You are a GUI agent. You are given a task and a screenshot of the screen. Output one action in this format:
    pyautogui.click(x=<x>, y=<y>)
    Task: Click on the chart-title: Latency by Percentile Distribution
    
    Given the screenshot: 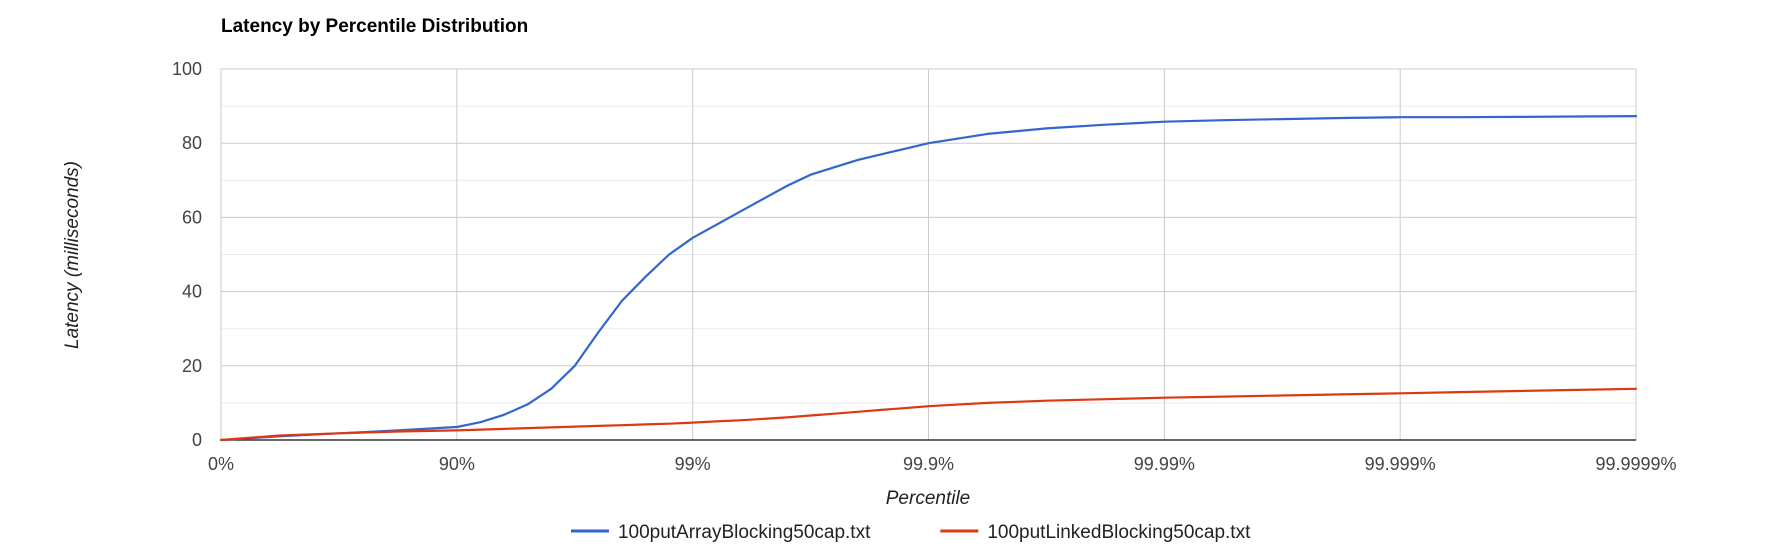 What is the action you would take?
    pyautogui.click(x=374, y=26)
    